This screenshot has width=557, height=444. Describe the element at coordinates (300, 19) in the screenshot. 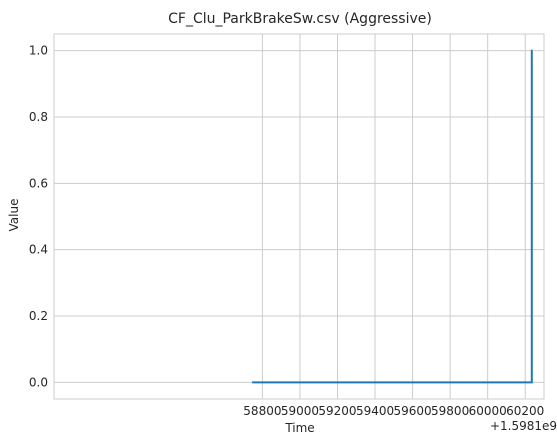

I see `chart-title: CF_Clu_ParkBrakeSw.csv (Aggressive)` at that location.